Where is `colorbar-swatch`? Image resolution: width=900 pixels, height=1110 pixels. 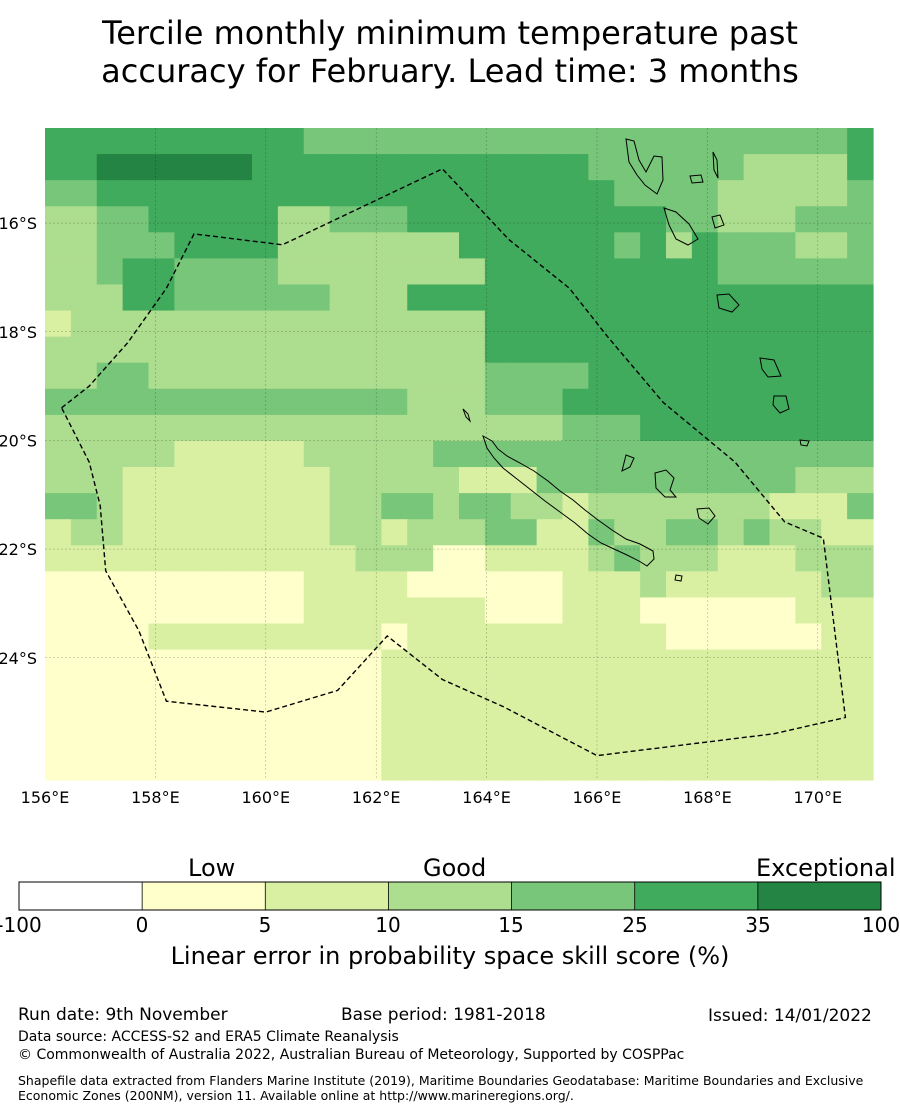 colorbar-swatch is located at coordinates (696, 896).